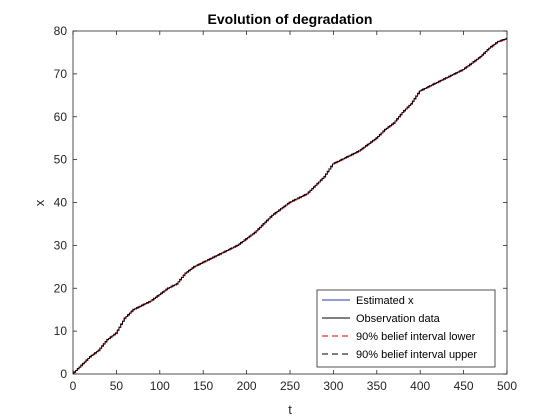 This screenshot has width=560, height=420. Describe the element at coordinates (416, 337) in the screenshot. I see `legend-label: 90% belief interval lower` at that location.